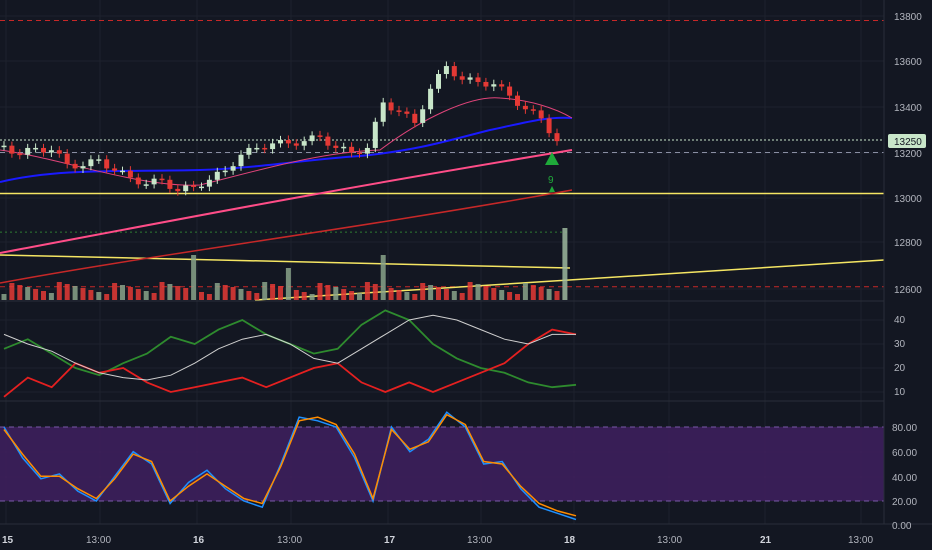 The image size is (932, 550). What do you see at coordinates (904, 477) in the screenshot?
I see `stoch-axis: 80.00 60.00 40.00 20.00 0.00` at bounding box center [904, 477].